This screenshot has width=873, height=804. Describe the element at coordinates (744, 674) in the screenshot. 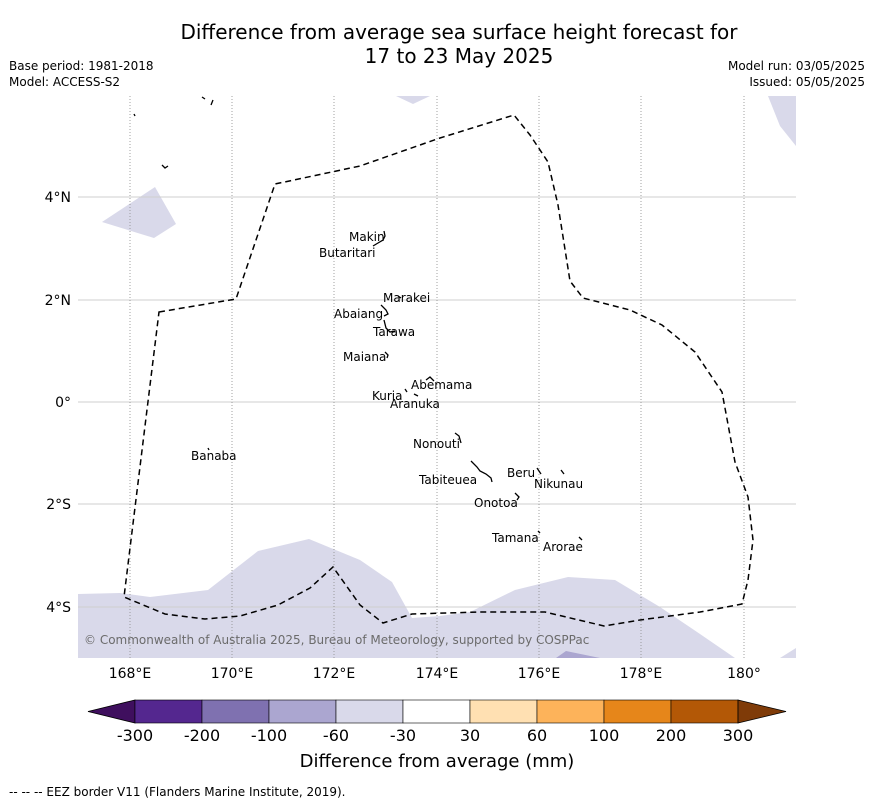

I see `lon-label-180: 180°` at that location.